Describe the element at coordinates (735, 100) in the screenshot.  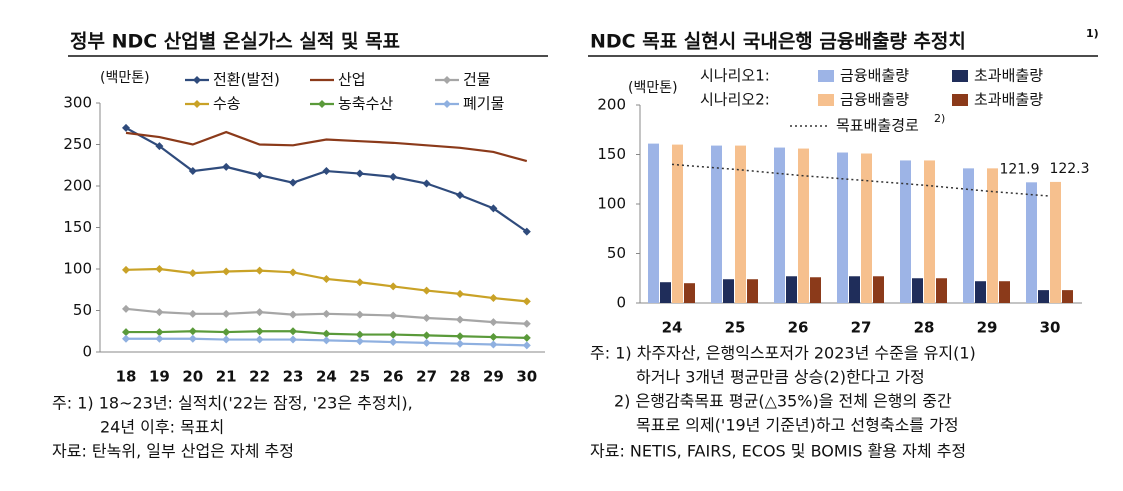
I see `legend-group: 시나리오2:` at that location.